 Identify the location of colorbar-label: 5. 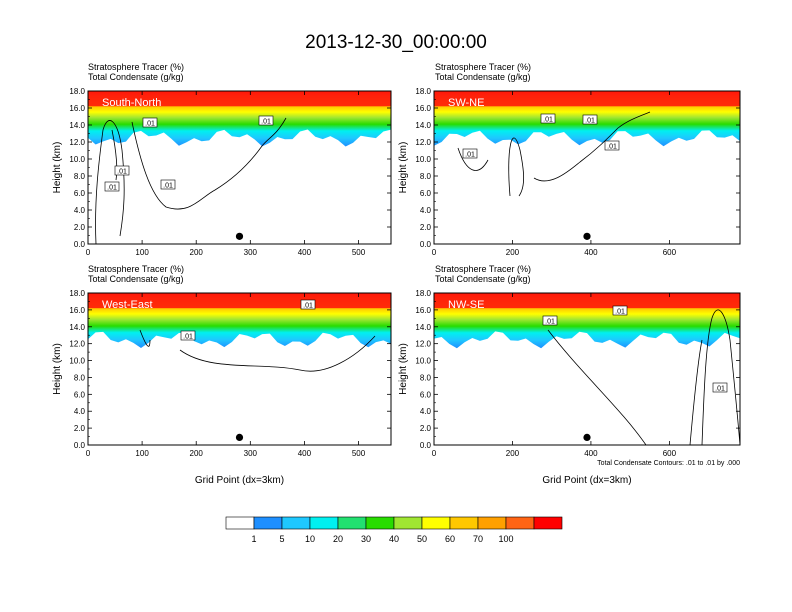
(281, 539).